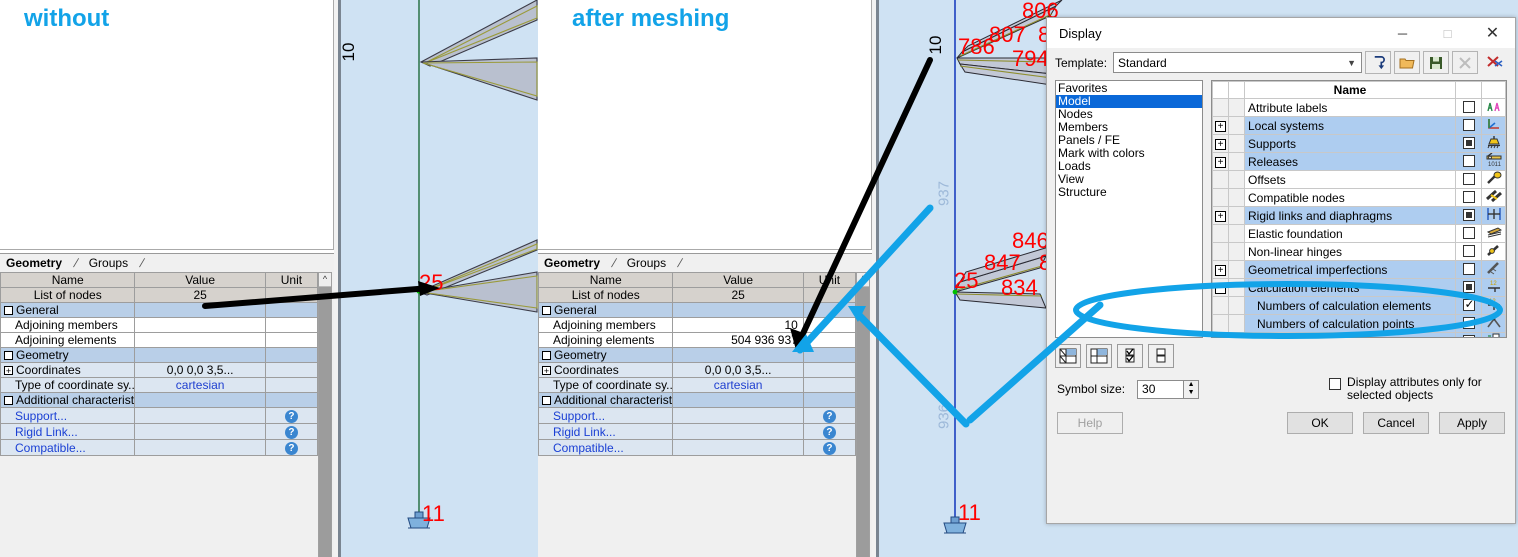  What do you see at coordinates (1068, 356) in the screenshot?
I see `split-left-icon` at bounding box center [1068, 356].